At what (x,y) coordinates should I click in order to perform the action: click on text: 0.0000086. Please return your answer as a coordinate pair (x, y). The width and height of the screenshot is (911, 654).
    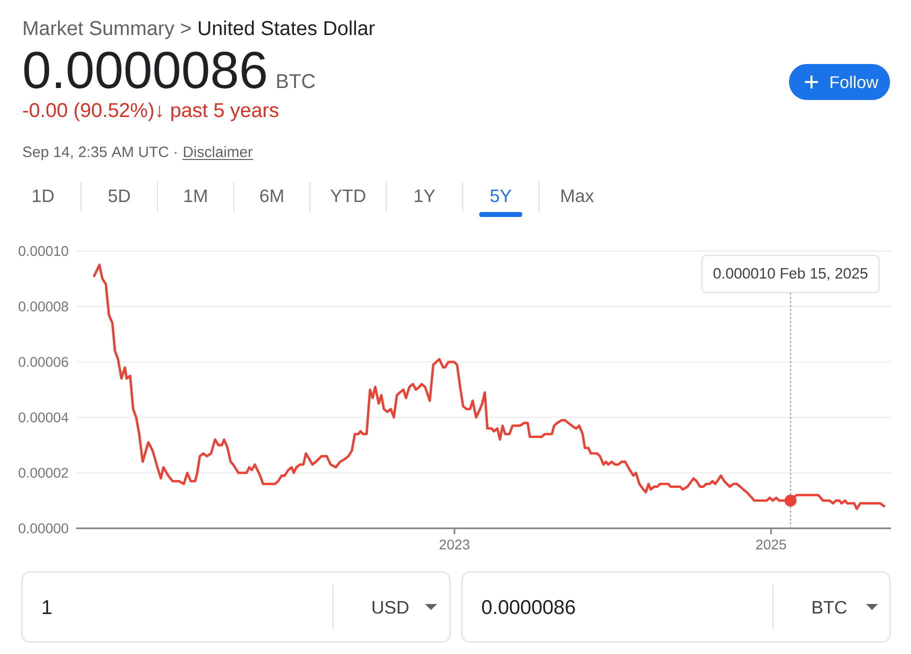
    Looking at the image, I should click on (528, 607).